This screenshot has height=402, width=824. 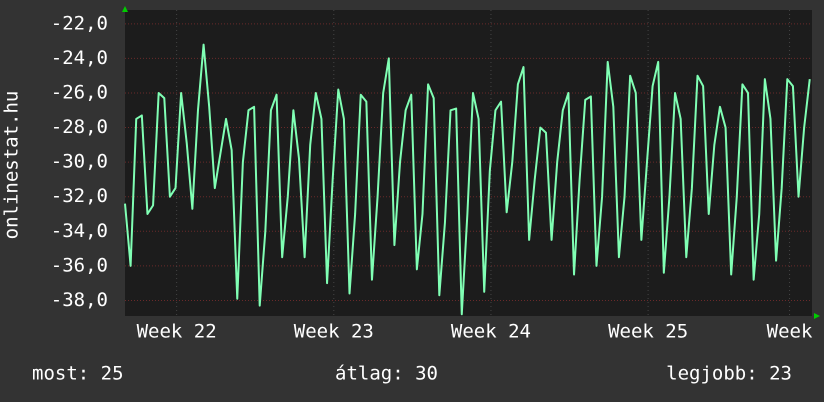 What do you see at coordinates (79, 23) in the screenshot?
I see `y-tick-label: -22,0` at bounding box center [79, 23].